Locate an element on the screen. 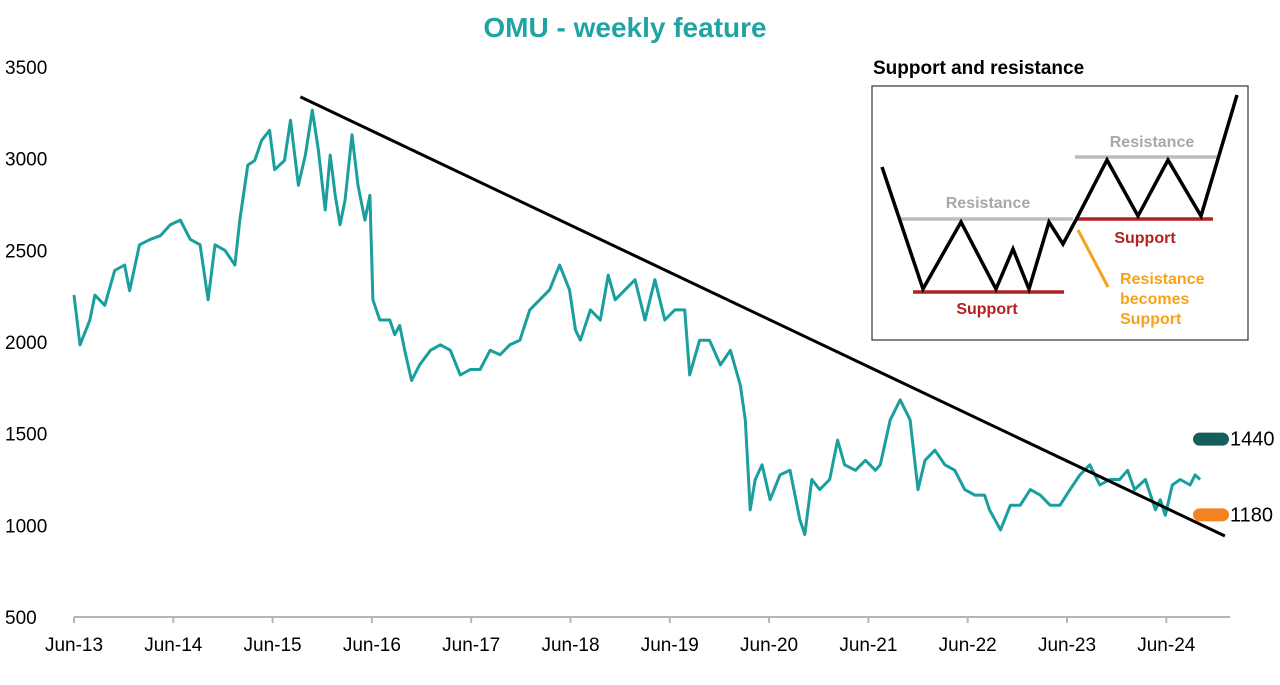 Image resolution: width=1280 pixels, height=685 pixels. flip-label-line-2: becomes is located at coordinates (1154, 299).